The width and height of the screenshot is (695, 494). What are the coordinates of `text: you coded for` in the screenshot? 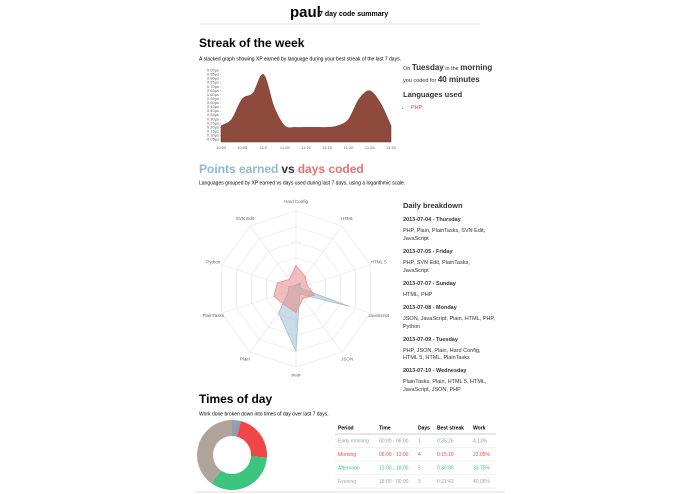 It's located at (420, 80).